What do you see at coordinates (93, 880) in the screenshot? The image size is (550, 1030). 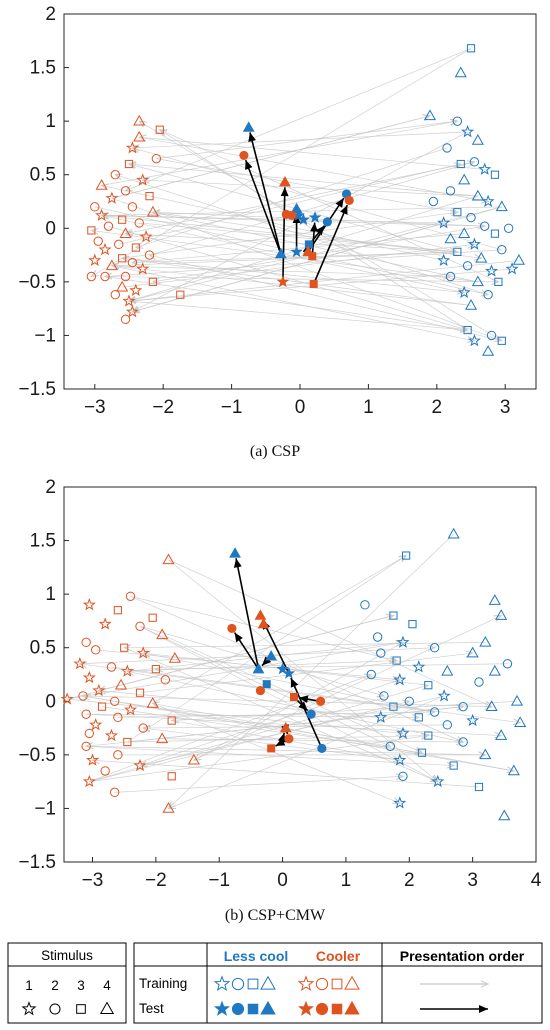 I see `x-tick-label: −3` at bounding box center [93, 880].